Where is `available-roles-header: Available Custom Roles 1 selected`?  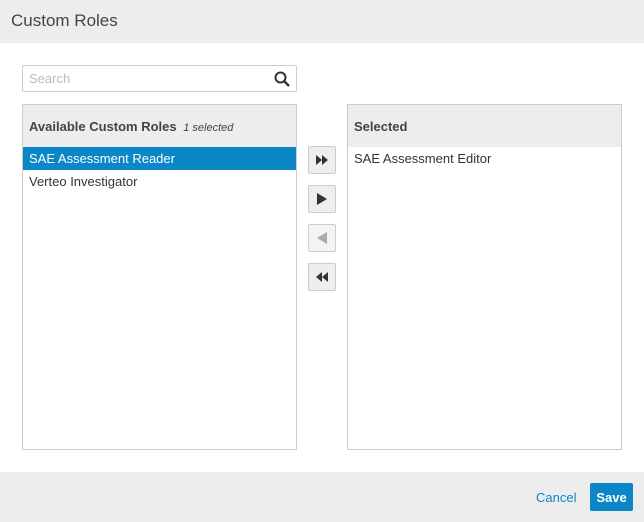 available-roles-header: Available Custom Roles 1 selected is located at coordinates (159, 126).